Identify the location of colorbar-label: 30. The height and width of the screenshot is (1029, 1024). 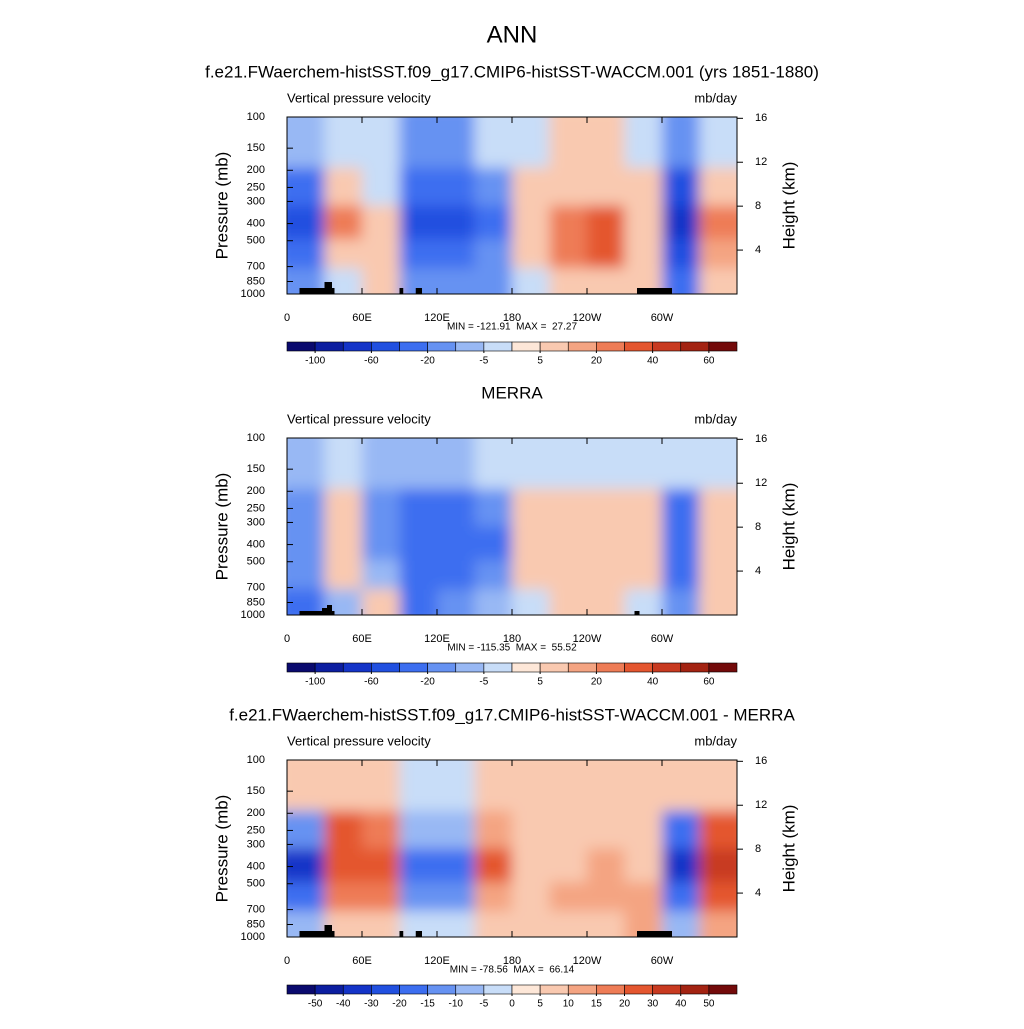
(653, 1004).